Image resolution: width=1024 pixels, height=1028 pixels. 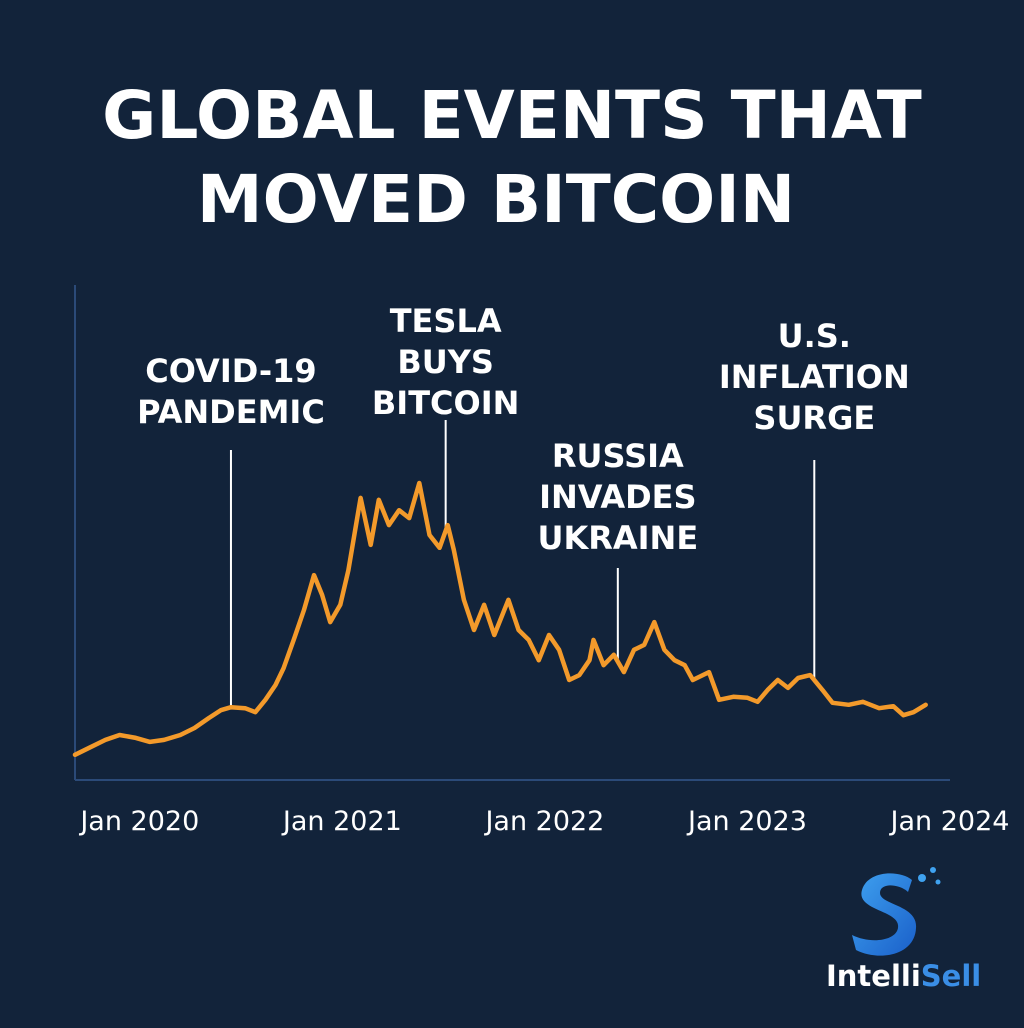 I want to click on brand-part: Sell, so click(x=951, y=976).